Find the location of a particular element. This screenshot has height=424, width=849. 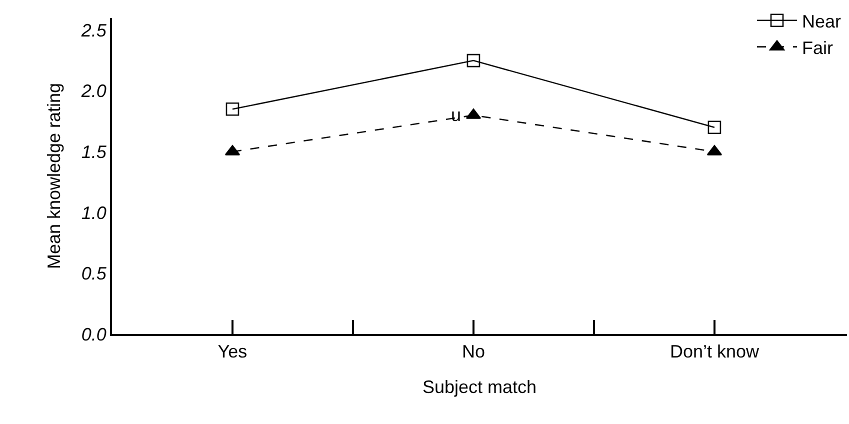

y-tick-label: 1.0 is located at coordinates (93, 212).